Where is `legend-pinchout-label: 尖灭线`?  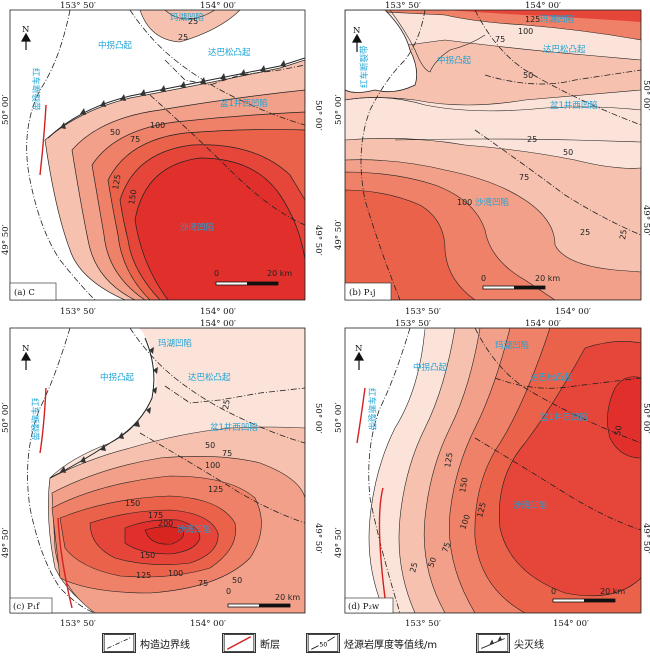
legend-pinchout-label: 尖灭线 is located at coordinates (529, 645).